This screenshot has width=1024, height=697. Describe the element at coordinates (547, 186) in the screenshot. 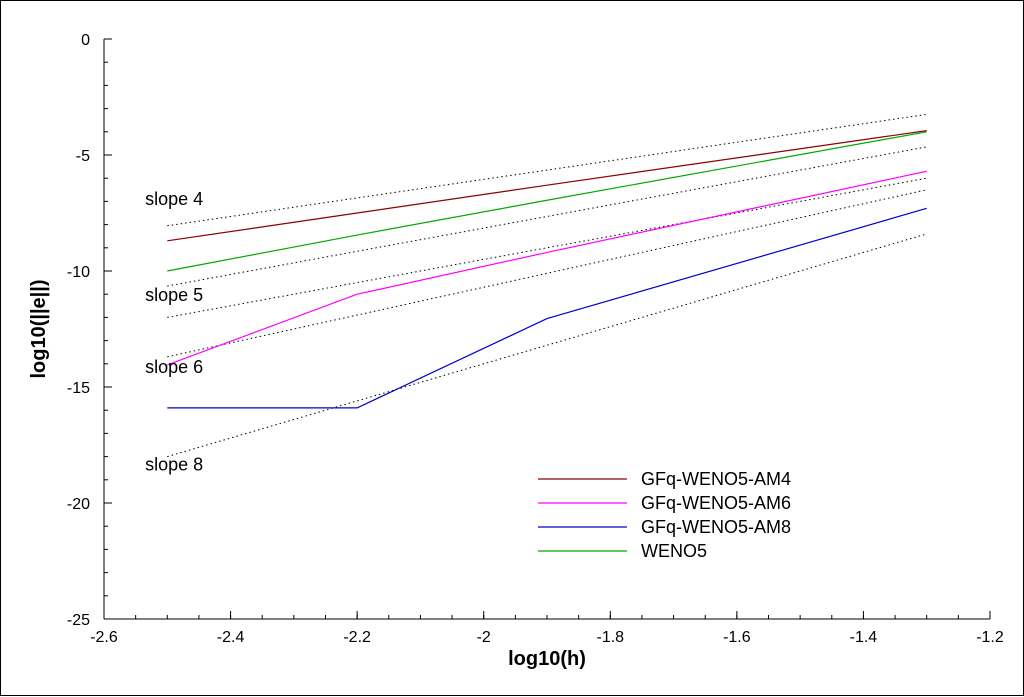

I see `series-line` at that location.